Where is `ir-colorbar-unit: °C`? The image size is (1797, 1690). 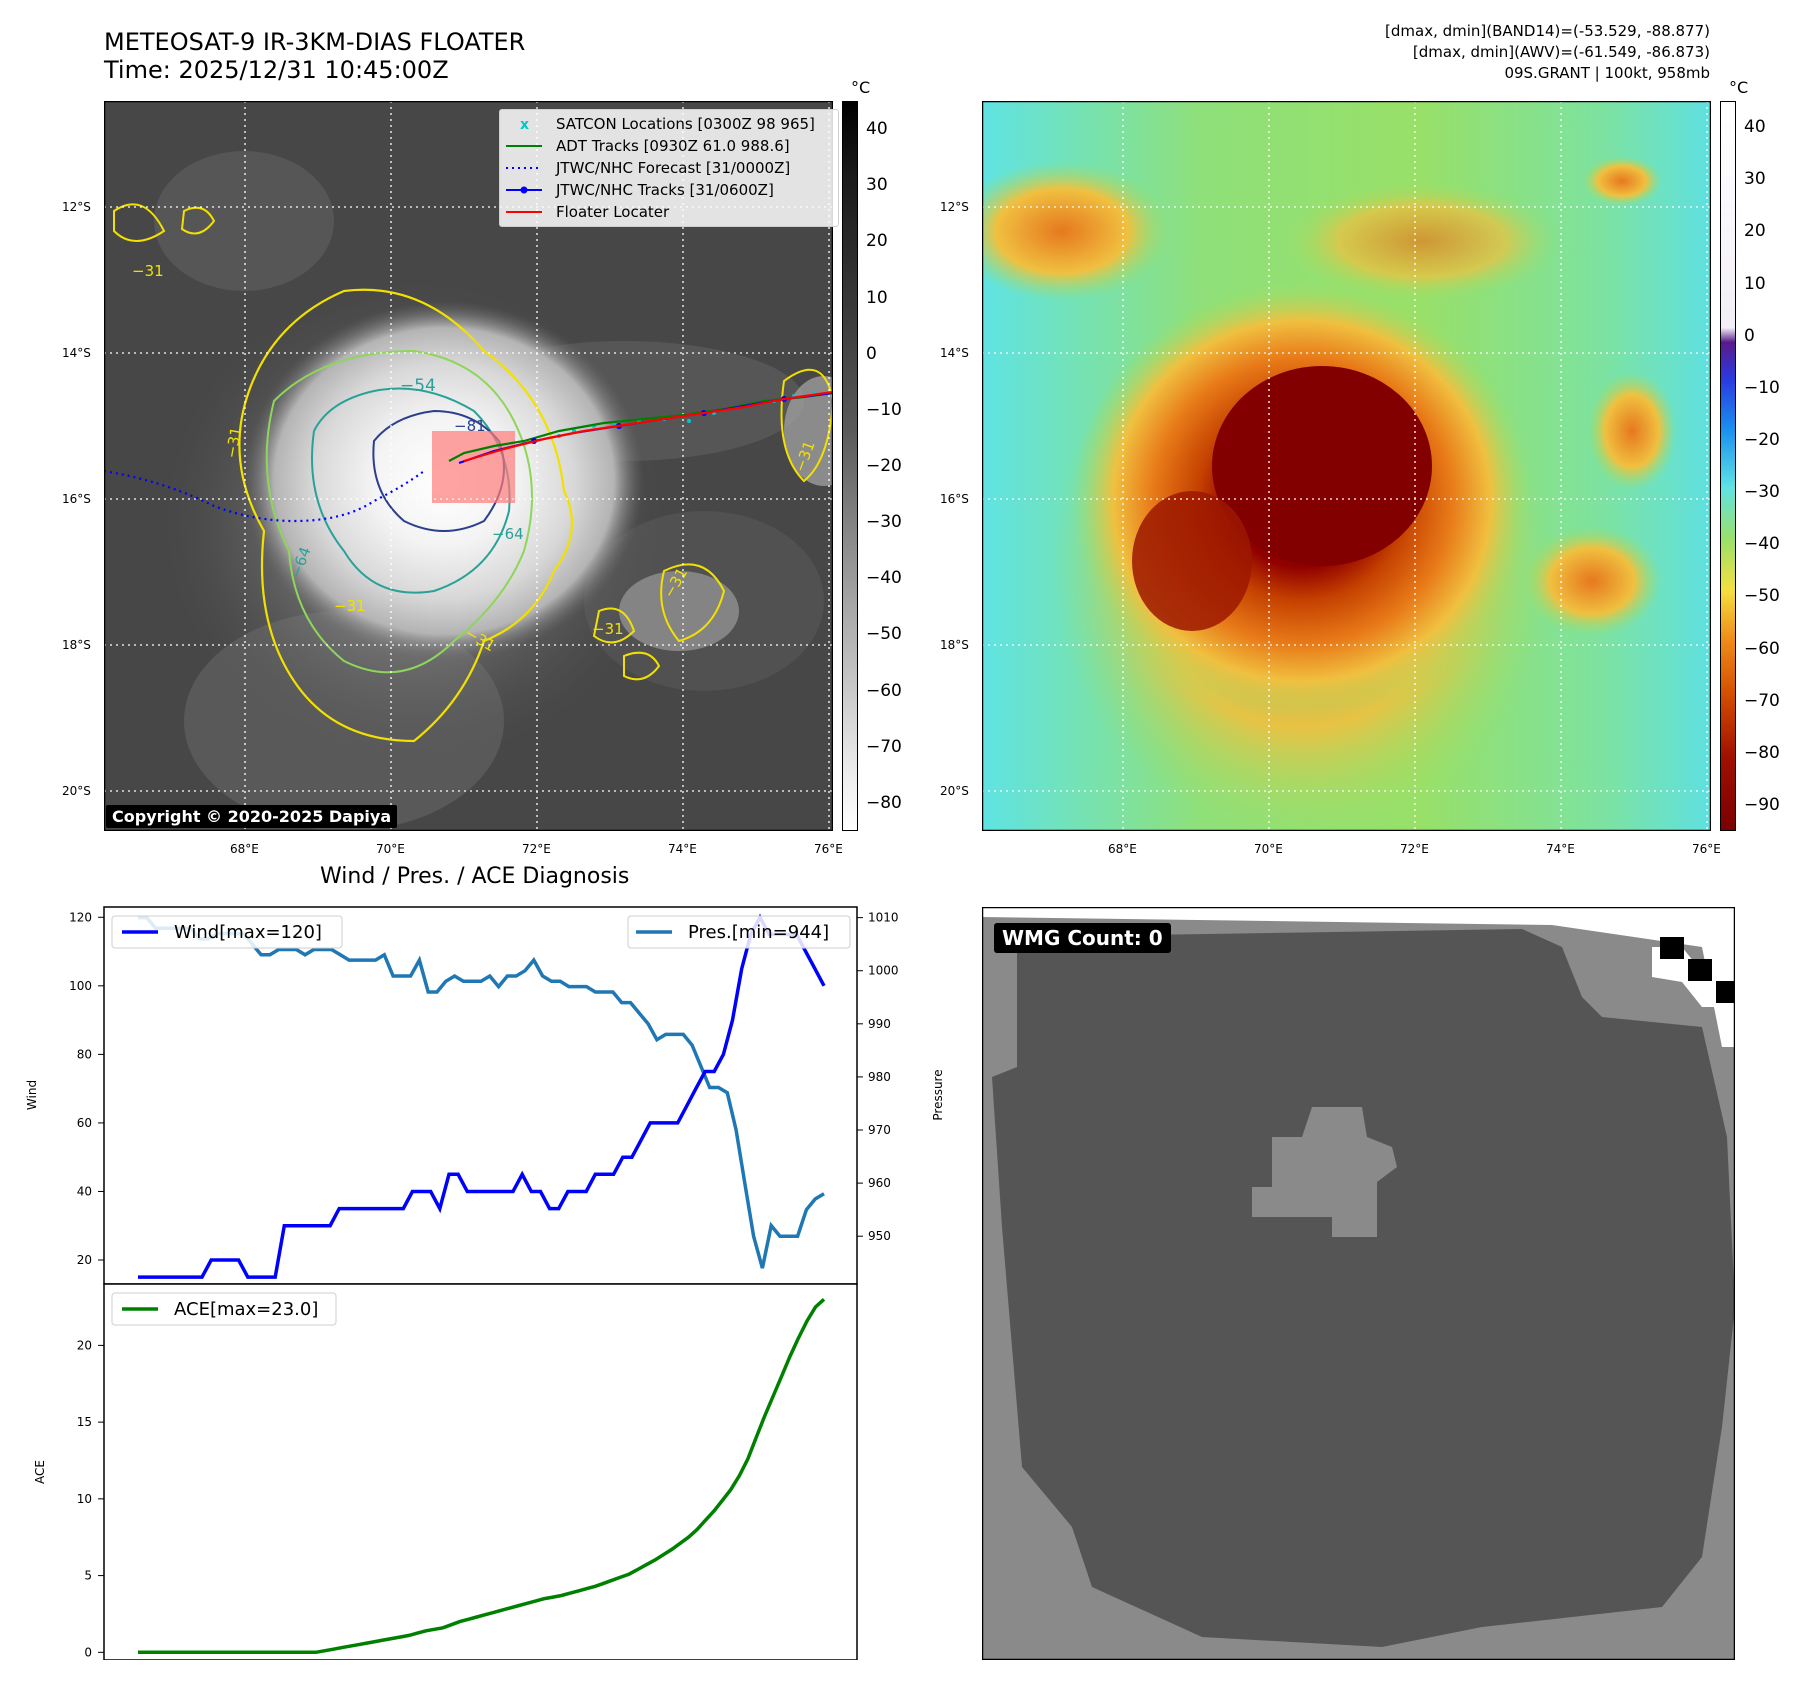 ir-colorbar-unit: °C is located at coordinates (861, 87).